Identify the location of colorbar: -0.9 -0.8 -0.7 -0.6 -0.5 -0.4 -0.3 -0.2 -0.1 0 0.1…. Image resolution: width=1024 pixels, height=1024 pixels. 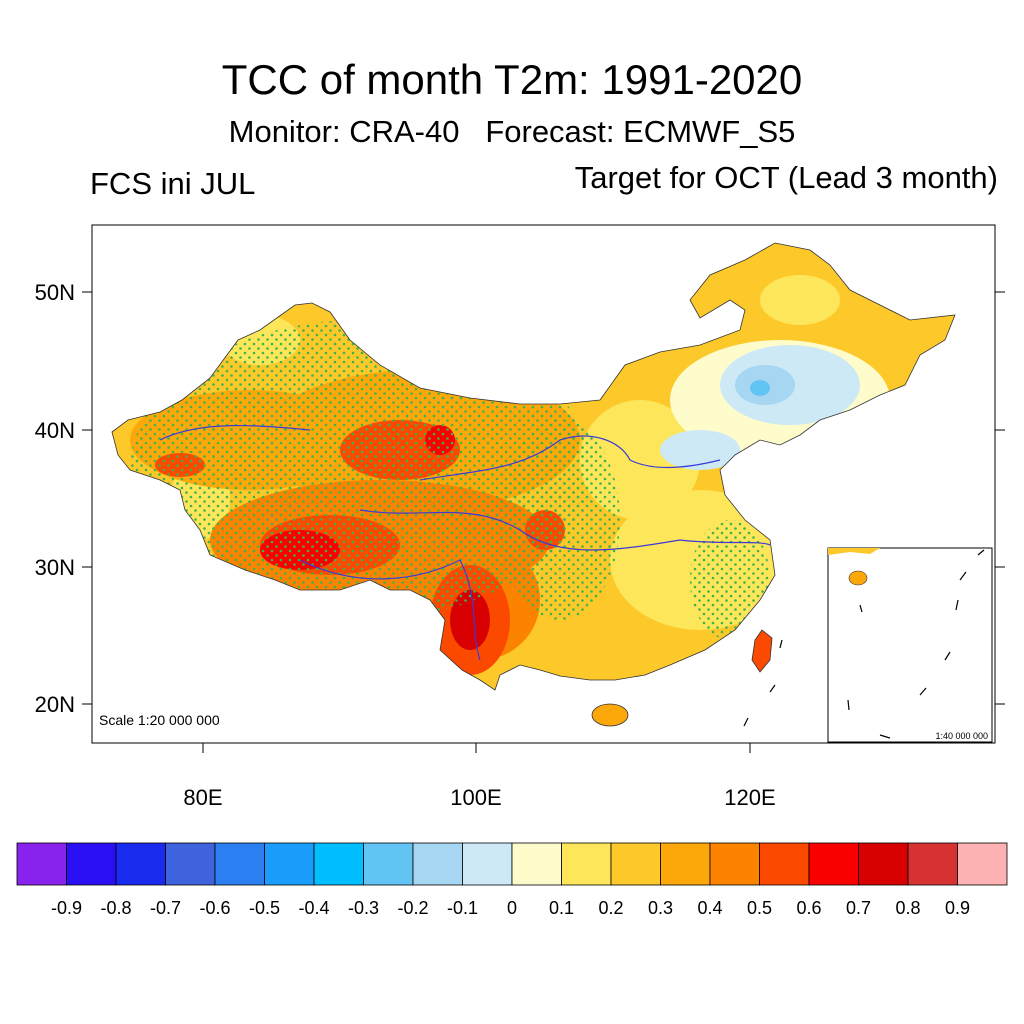
(512, 880).